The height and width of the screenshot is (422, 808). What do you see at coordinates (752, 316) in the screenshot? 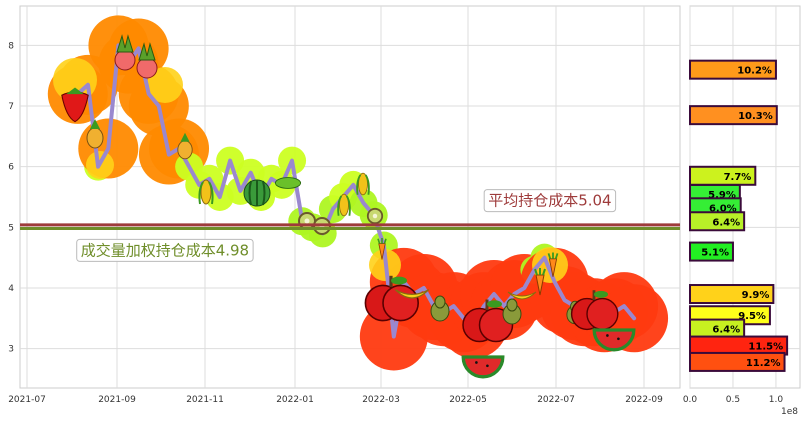
I see `bar-label: 9.5%` at bounding box center [752, 316].